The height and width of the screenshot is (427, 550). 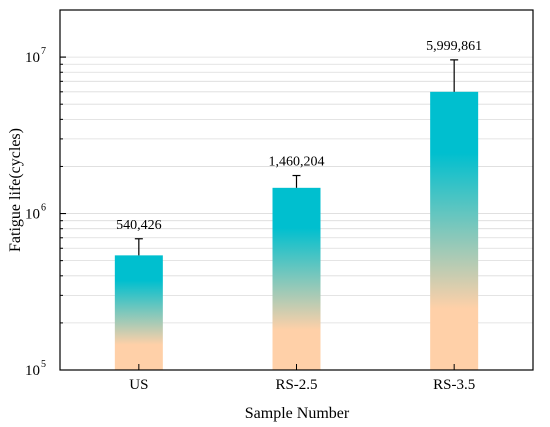 I want to click on y-tick-exponent: 7, so click(x=43, y=51).